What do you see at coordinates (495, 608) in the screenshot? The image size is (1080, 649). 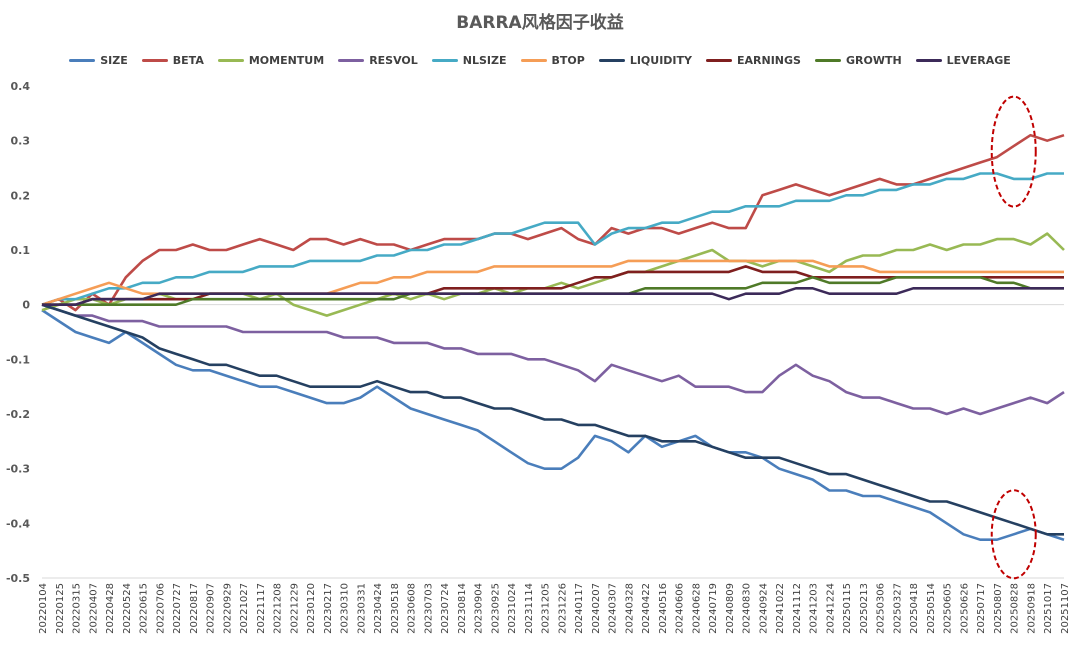 I see `x-tick-label: 20230925` at bounding box center [495, 608].